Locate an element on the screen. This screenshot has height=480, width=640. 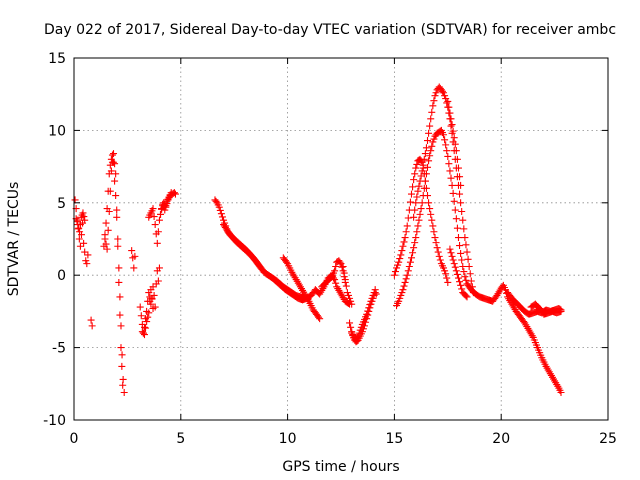
x-axis-label: GPS time / hours is located at coordinates (340, 467).